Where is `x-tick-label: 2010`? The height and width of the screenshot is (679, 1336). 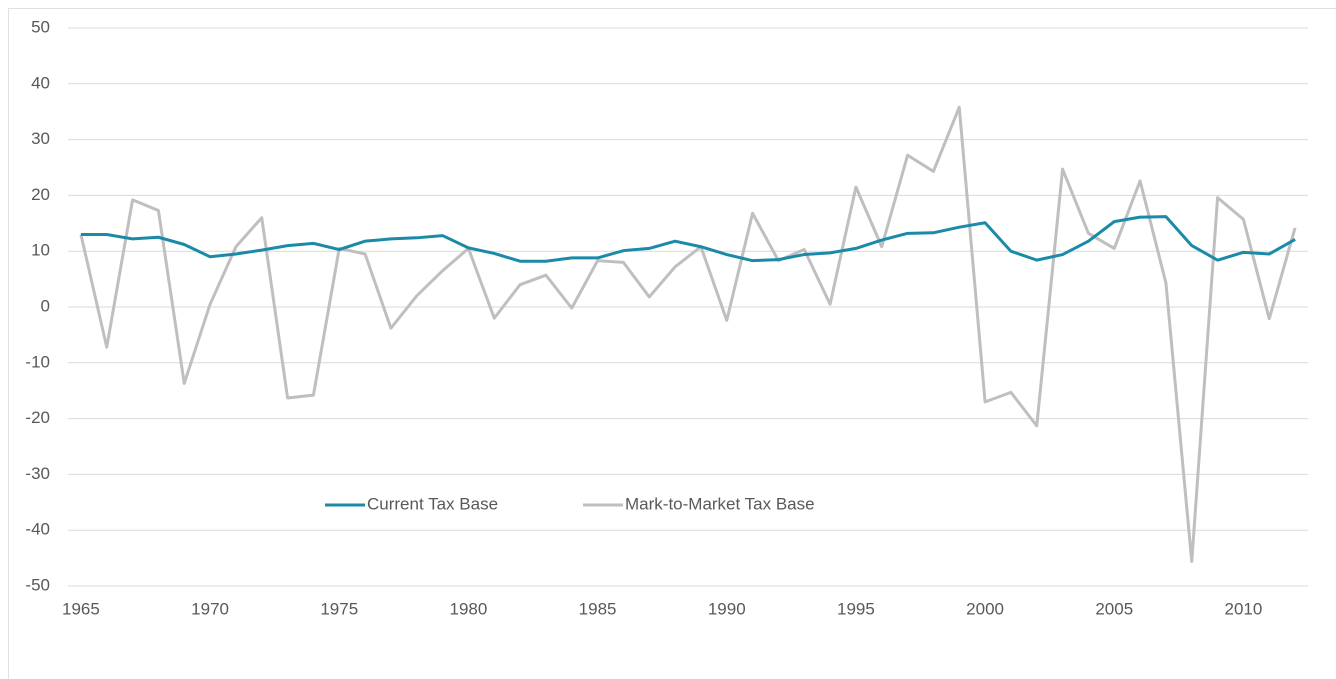 x-tick-label: 2010 is located at coordinates (1244, 608).